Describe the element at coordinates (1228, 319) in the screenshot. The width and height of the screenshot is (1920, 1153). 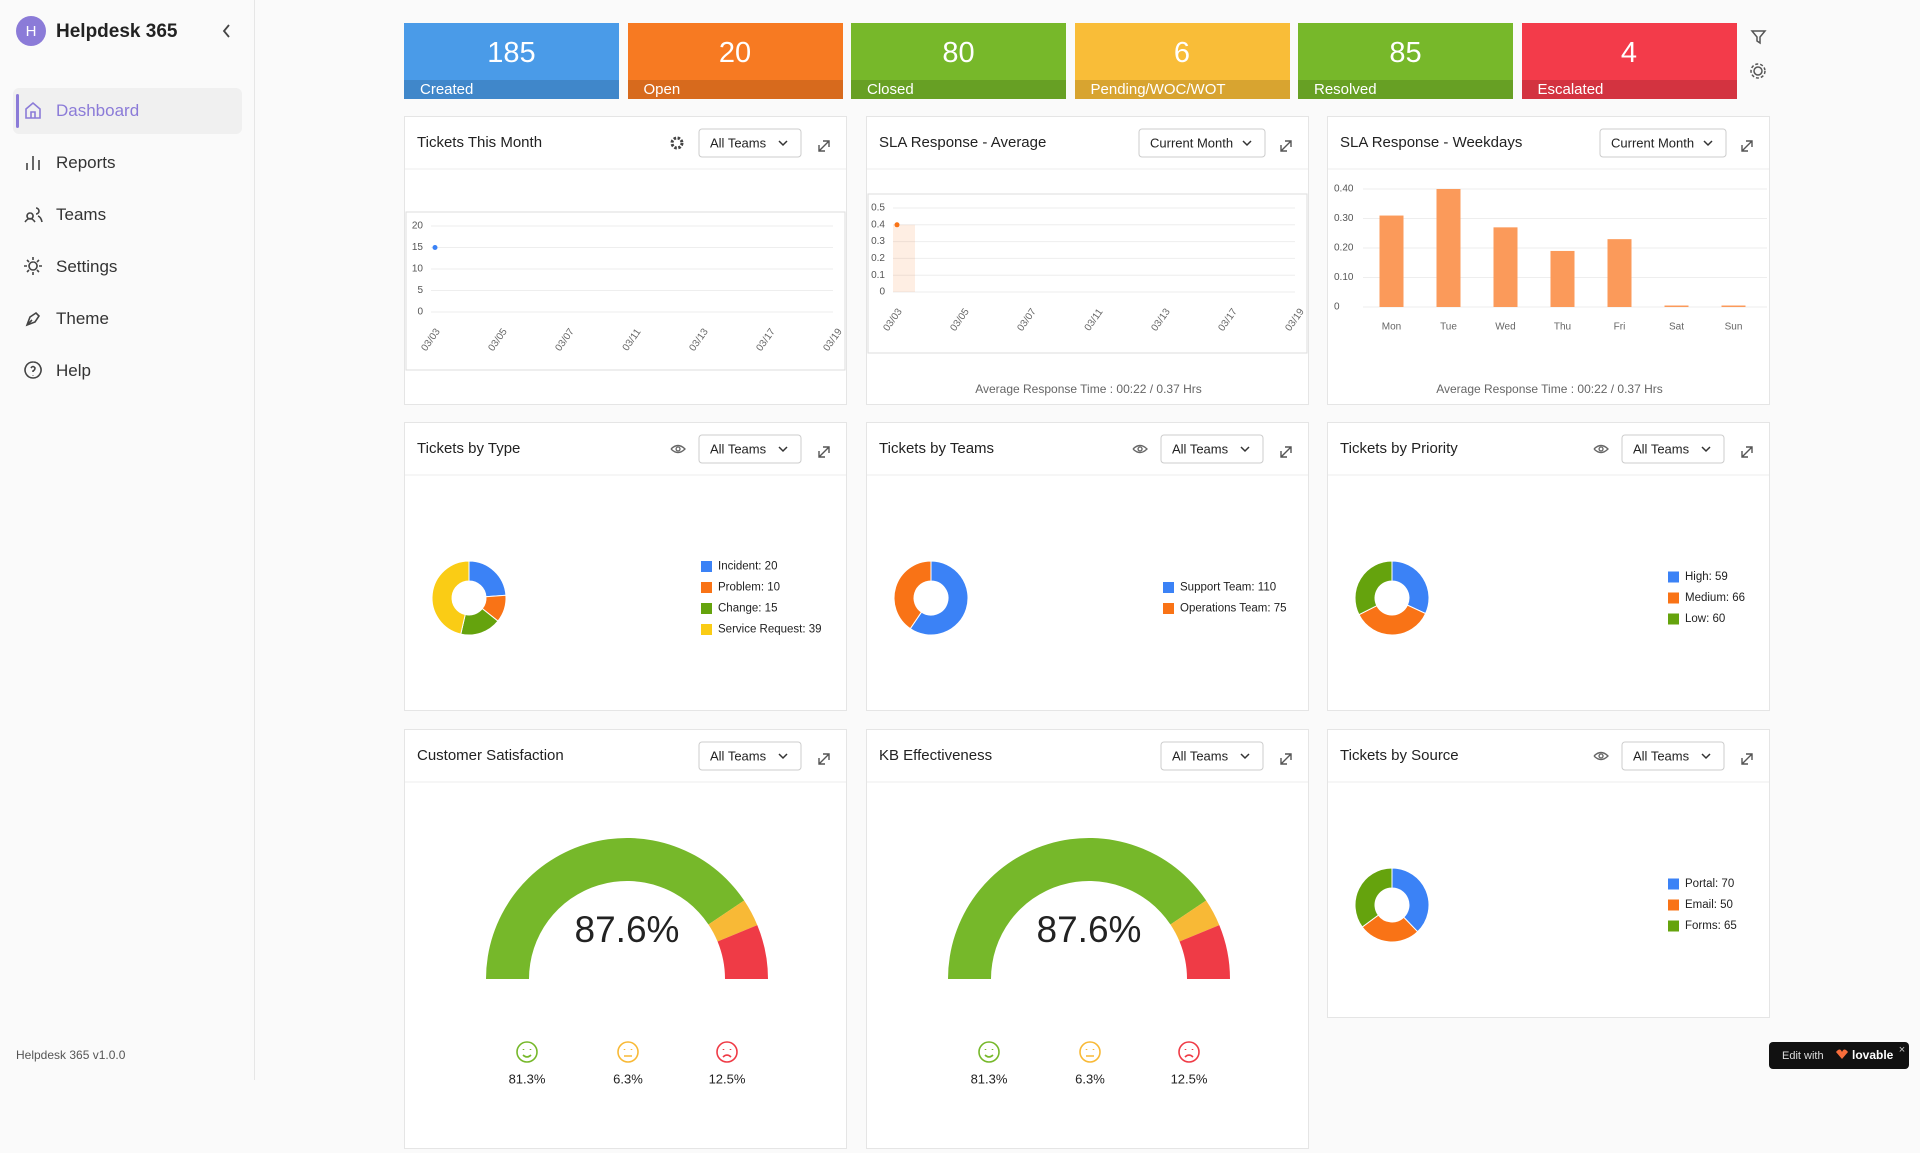
I see `x-tick-label: 03/17` at that location.